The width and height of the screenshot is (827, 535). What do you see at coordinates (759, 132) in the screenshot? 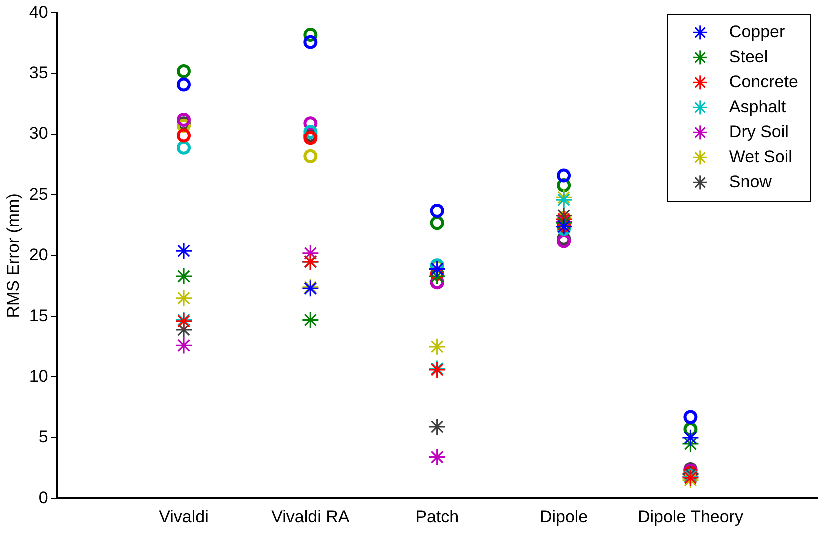
I see `legend-label: Dry Soil` at bounding box center [759, 132].